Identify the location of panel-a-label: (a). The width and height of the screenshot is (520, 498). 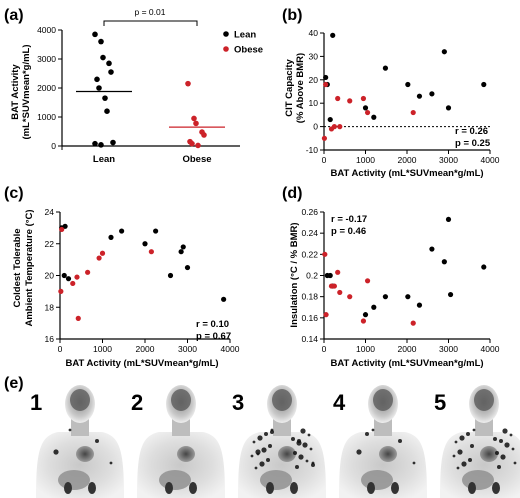
(14, 15).